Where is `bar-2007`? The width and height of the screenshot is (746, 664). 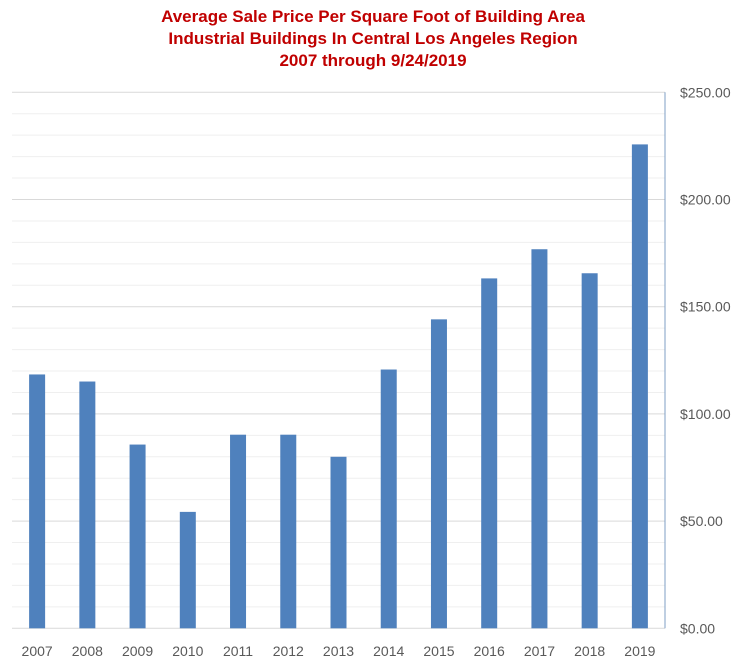 bar-2007 is located at coordinates (37, 501).